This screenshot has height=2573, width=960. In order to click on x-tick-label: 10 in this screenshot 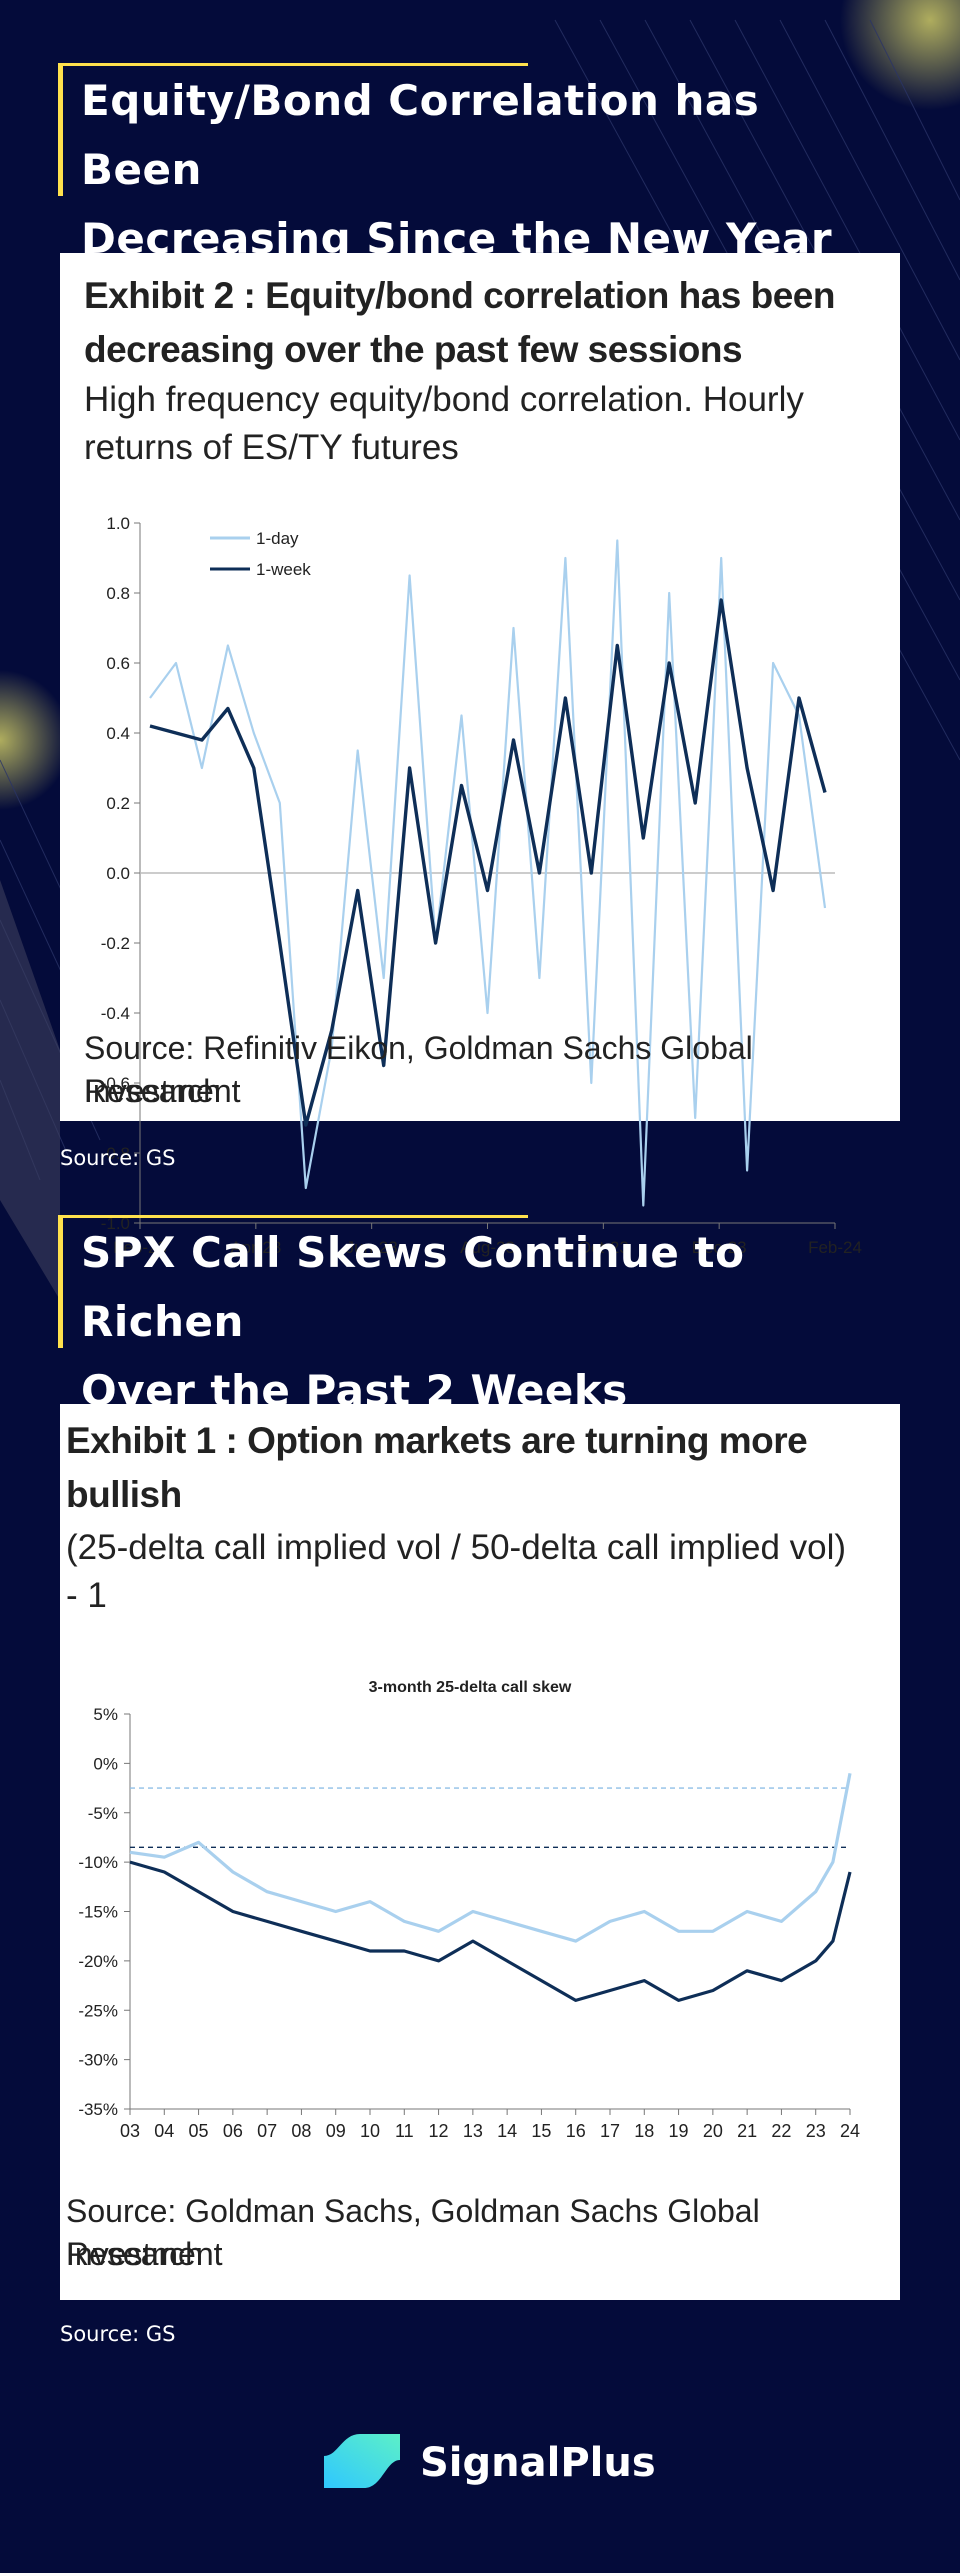, I will do `click(370, 2131)`.